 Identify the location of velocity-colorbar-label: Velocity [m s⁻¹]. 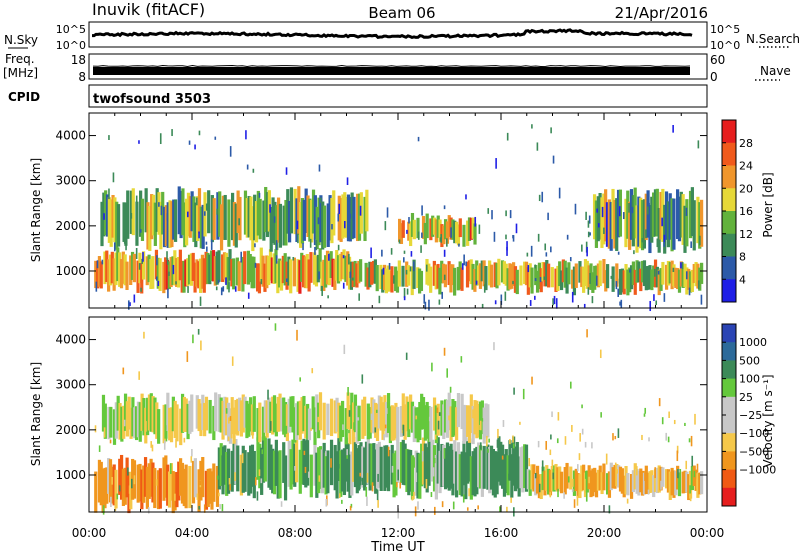
(768, 420).